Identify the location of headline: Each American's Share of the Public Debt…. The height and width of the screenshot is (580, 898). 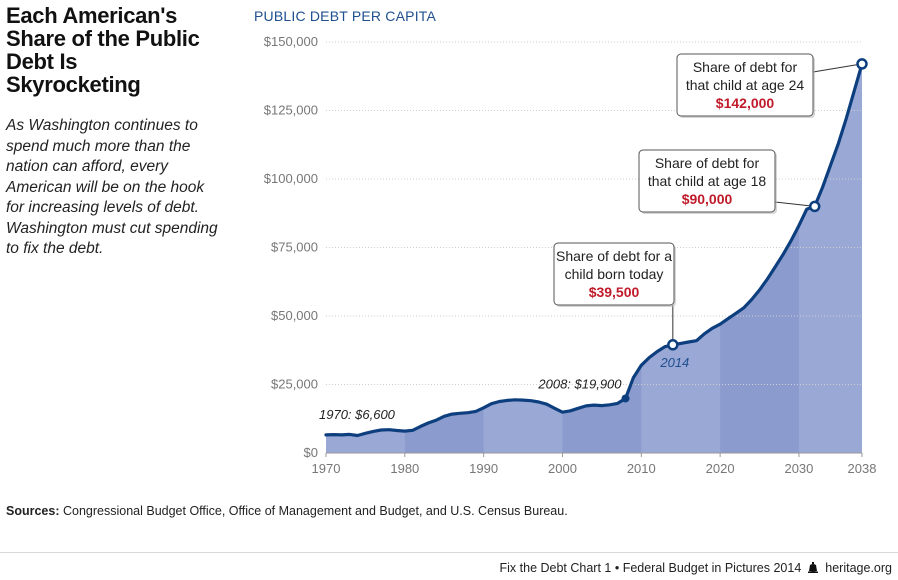
(103, 50).